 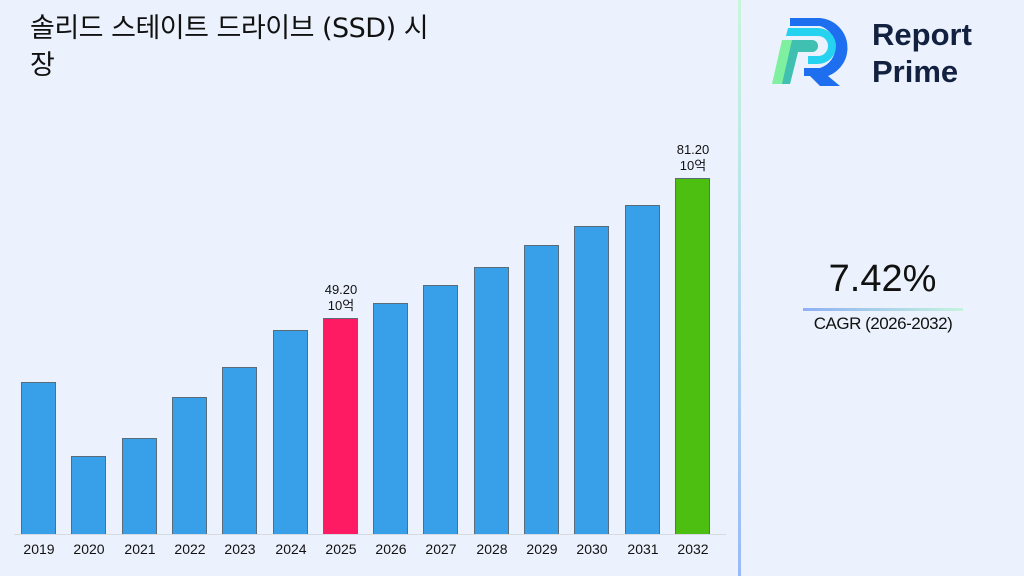 I want to click on bar-2027, so click(x=440, y=409).